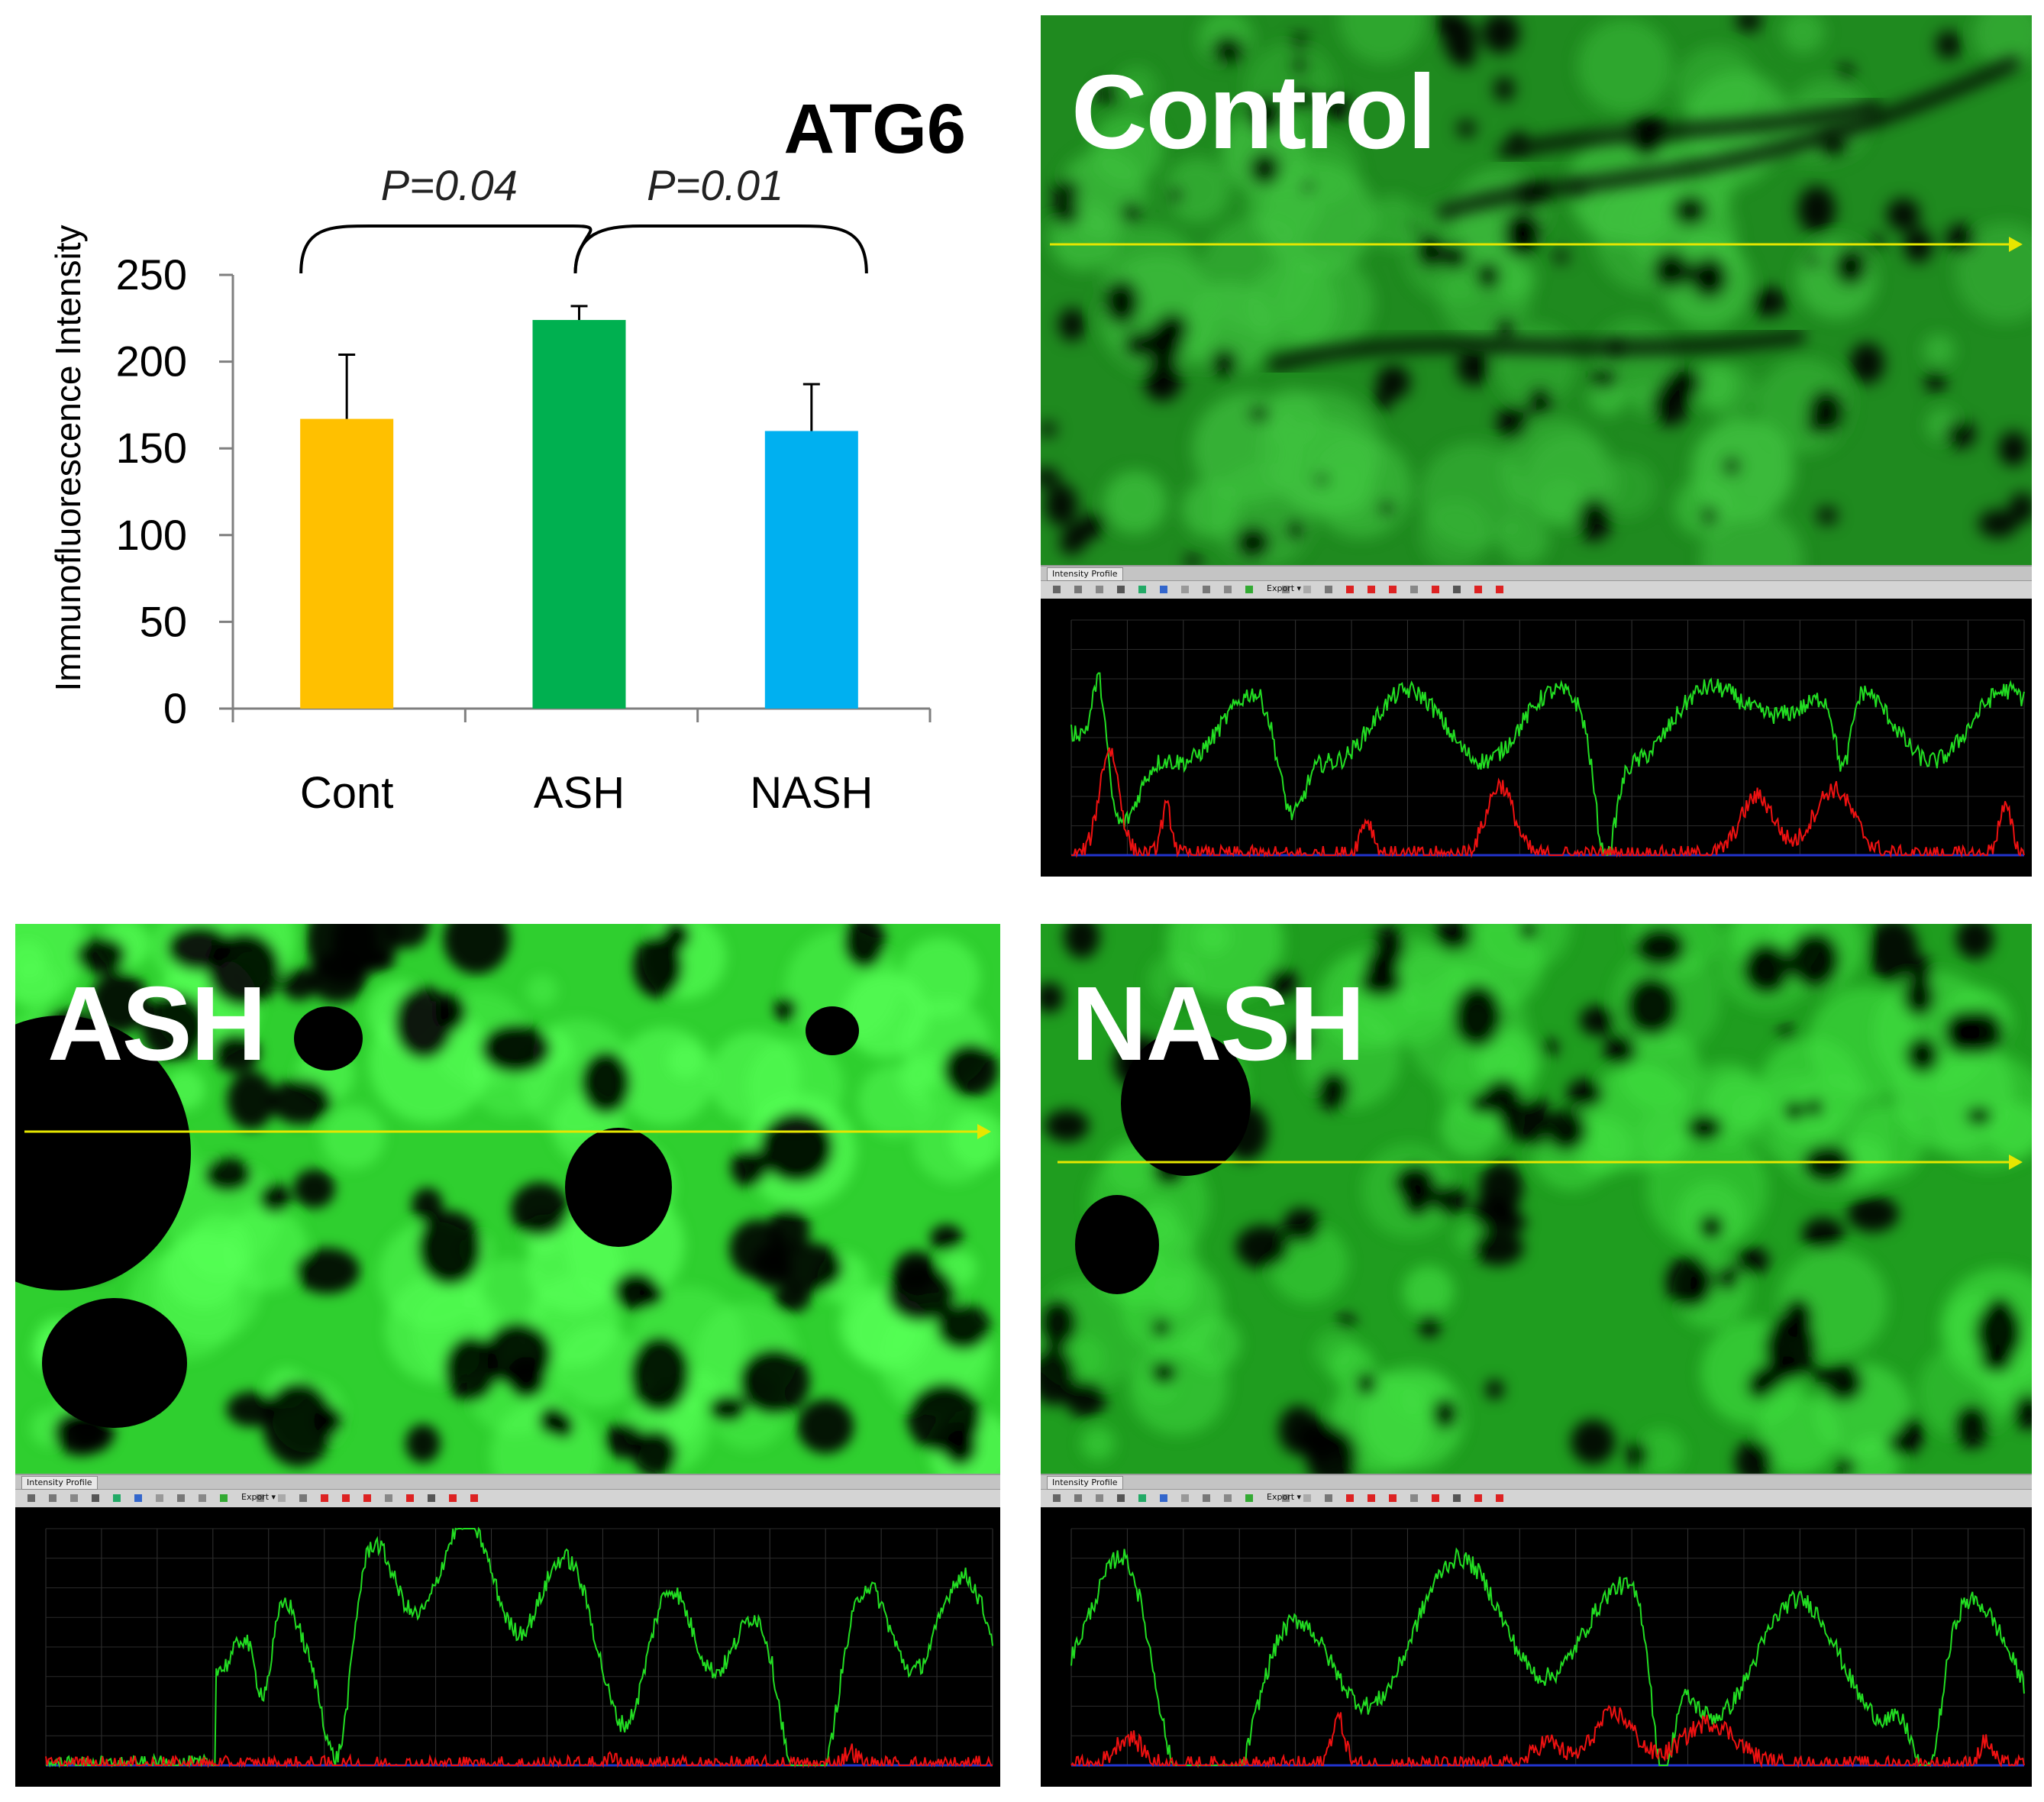 This screenshot has height=1802, width=2044. Describe the element at coordinates (347, 563) in the screenshot. I see `bar-cont` at that location.